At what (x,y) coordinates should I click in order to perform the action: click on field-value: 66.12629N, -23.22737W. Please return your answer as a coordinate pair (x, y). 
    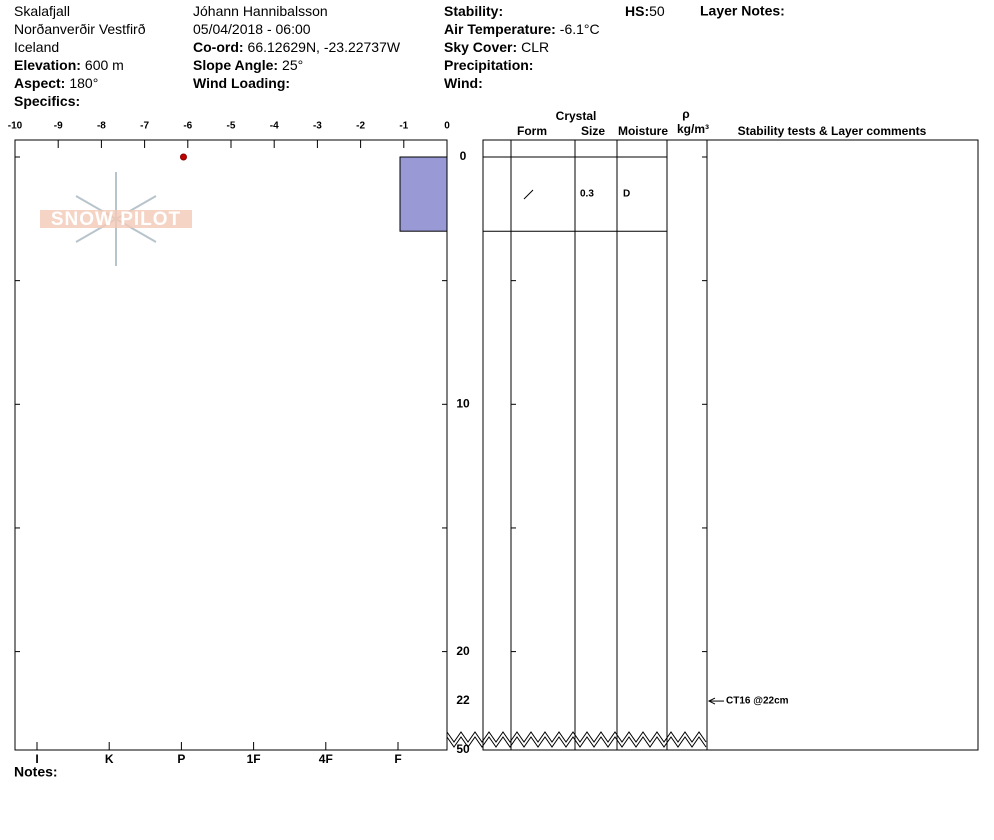
    Looking at the image, I should click on (324, 47).